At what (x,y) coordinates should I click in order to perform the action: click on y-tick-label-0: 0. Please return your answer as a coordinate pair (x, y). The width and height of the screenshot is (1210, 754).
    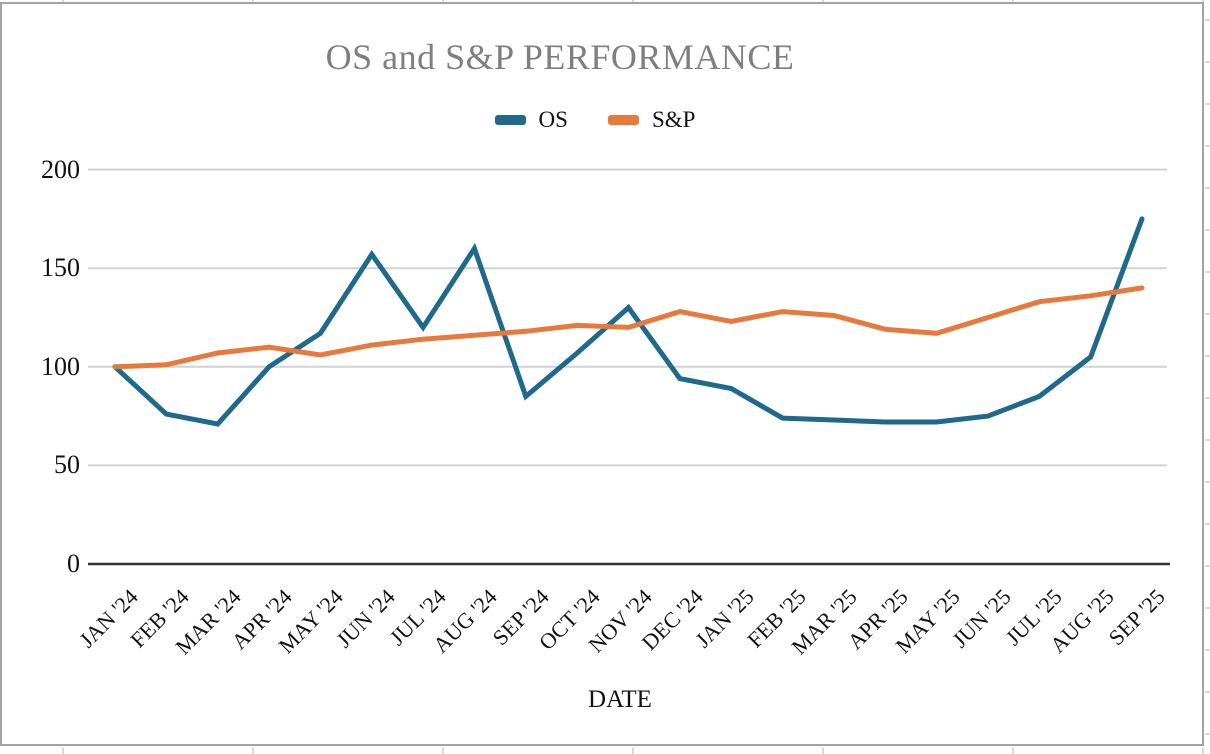
    Looking at the image, I should click on (73, 563).